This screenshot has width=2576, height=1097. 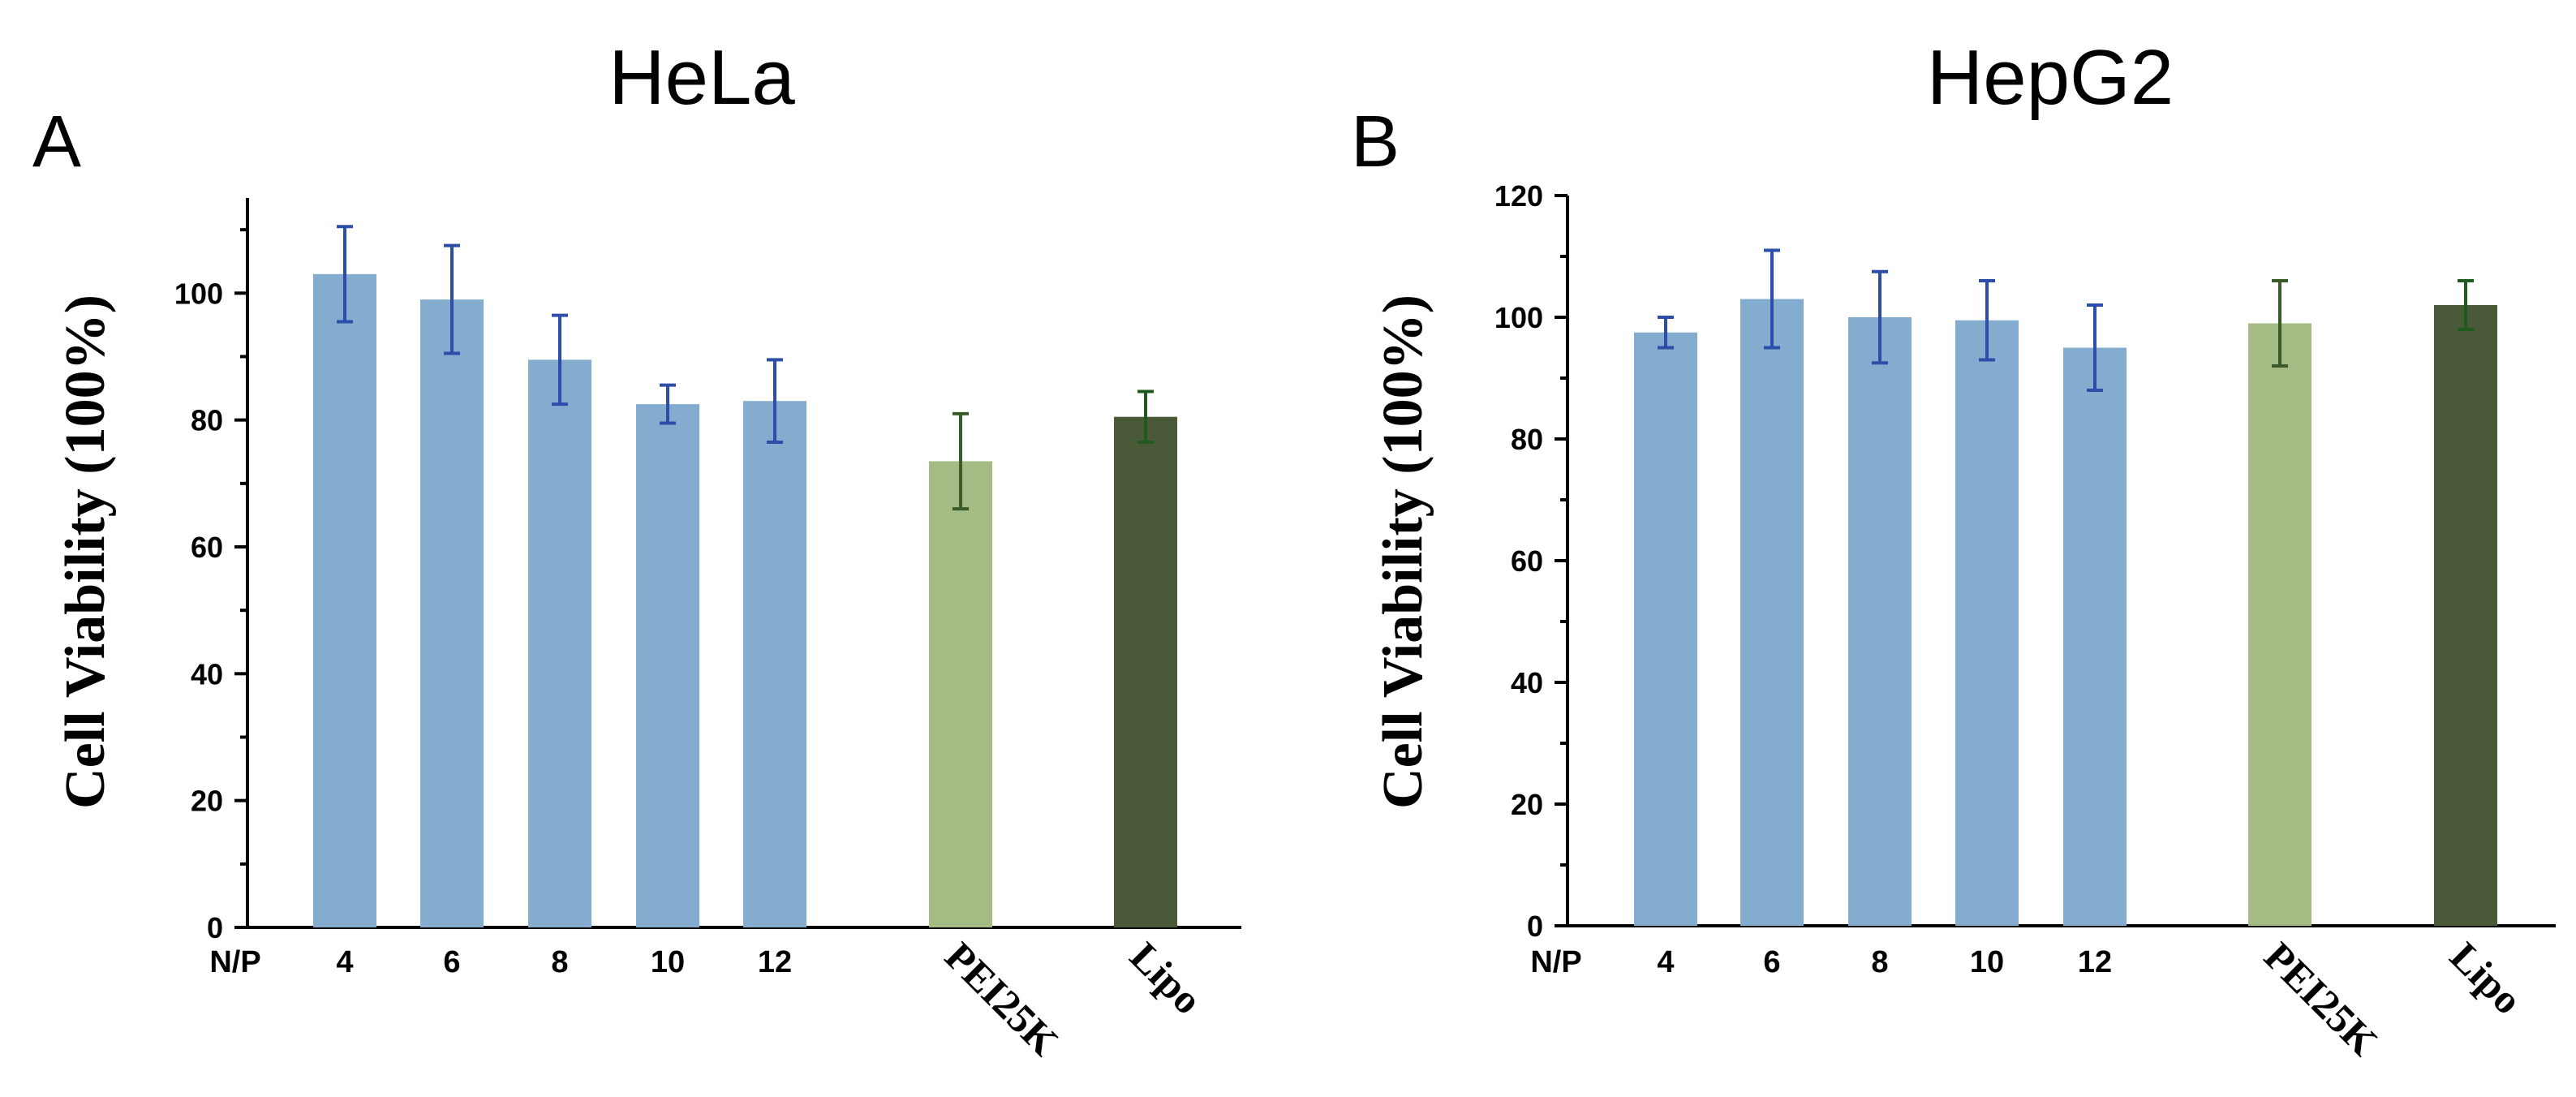 I want to click on panel-letter: B, so click(x=1375, y=142).